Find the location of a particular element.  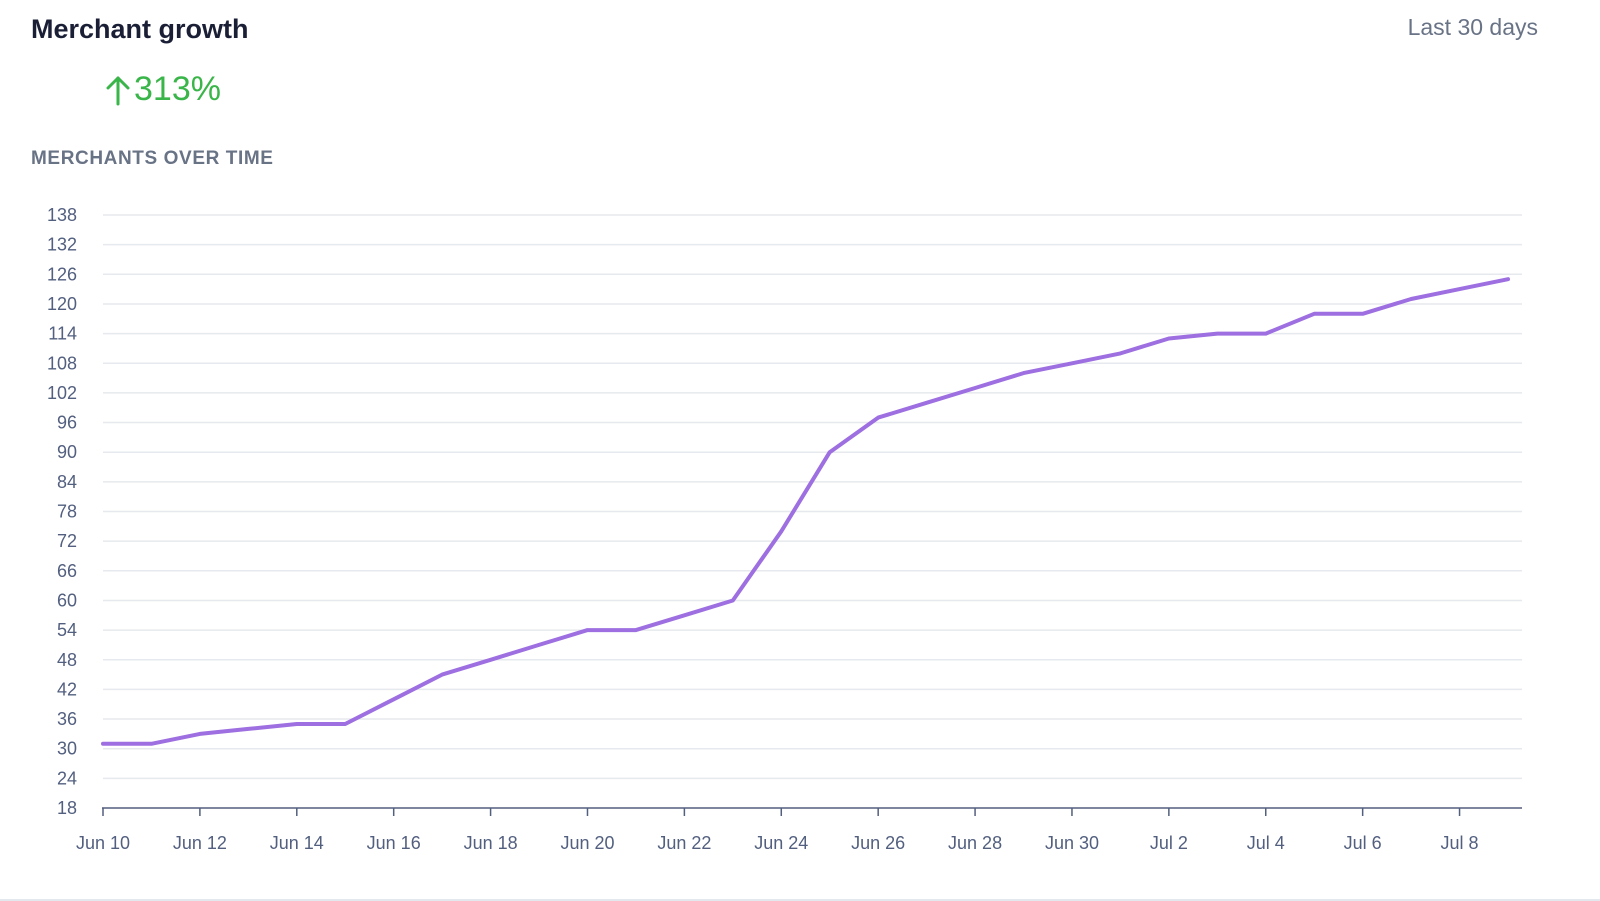

x-tick-label: Jun 20 is located at coordinates (587, 843).